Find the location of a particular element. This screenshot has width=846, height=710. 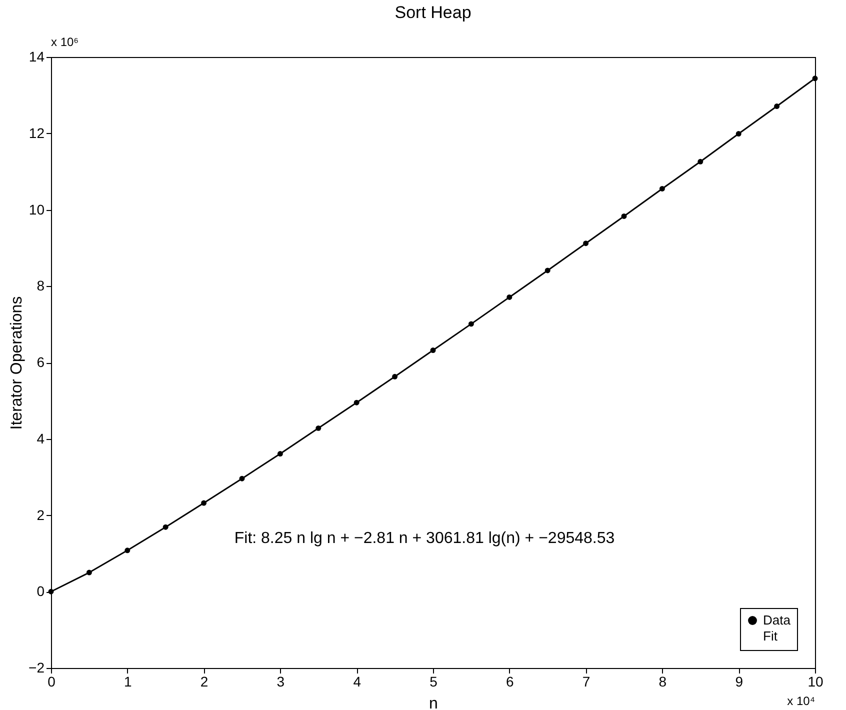

annotation: Fit: 8.25 n lg n + −2.81 n + 3061.81 lg(n) + −29548.53 is located at coordinates (424, 538).